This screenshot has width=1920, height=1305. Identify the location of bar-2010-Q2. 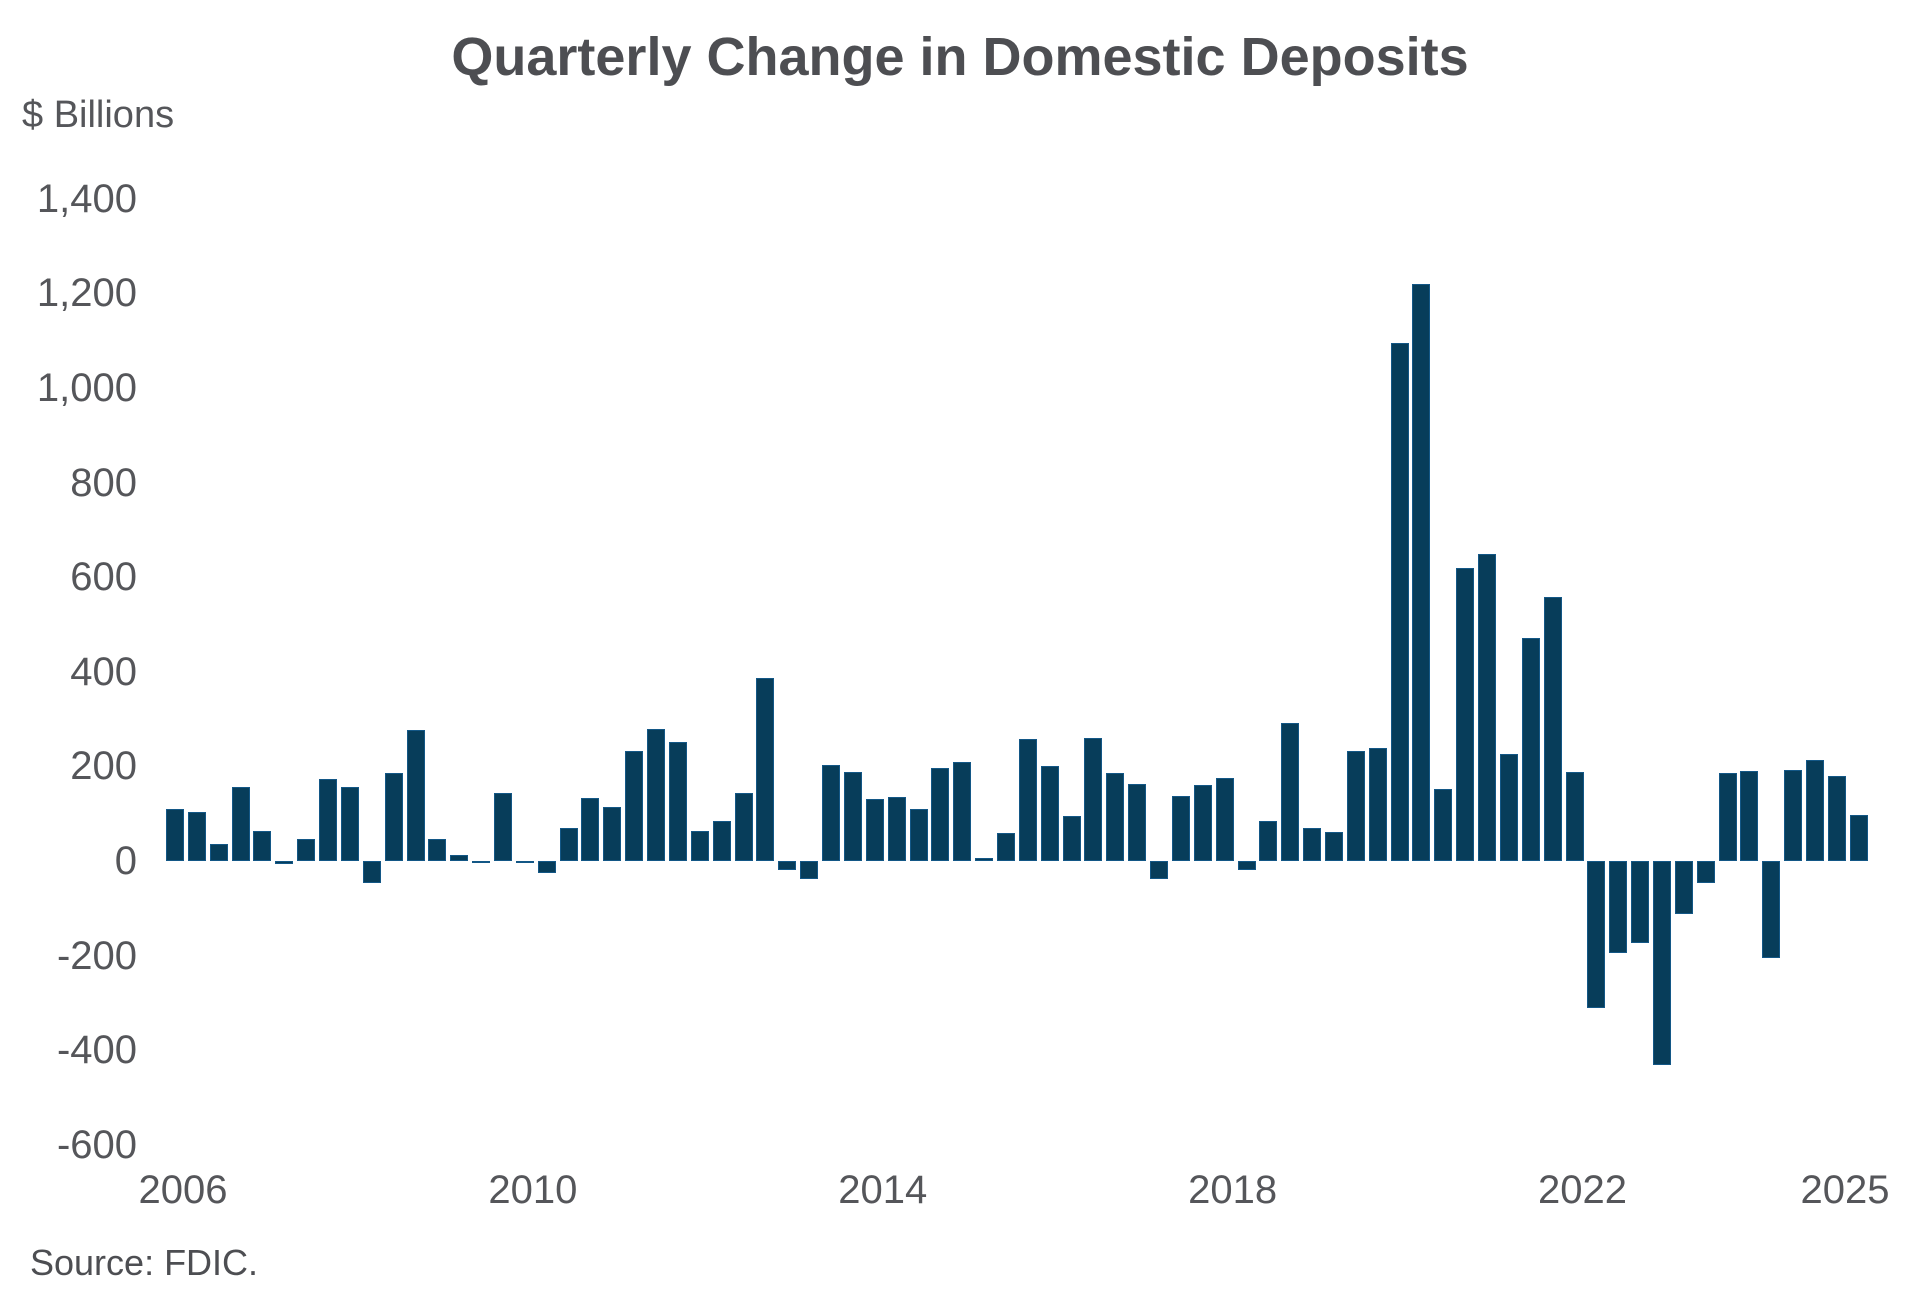
(546, 867).